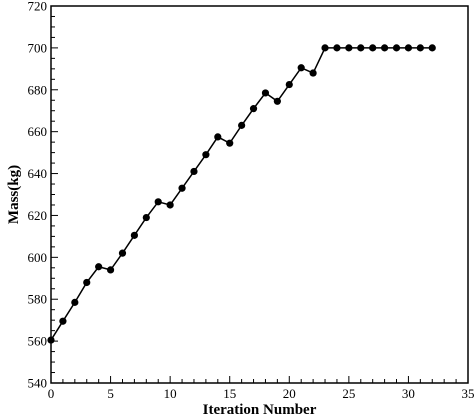  I want to click on x-tick-label: 35, so click(468, 393).